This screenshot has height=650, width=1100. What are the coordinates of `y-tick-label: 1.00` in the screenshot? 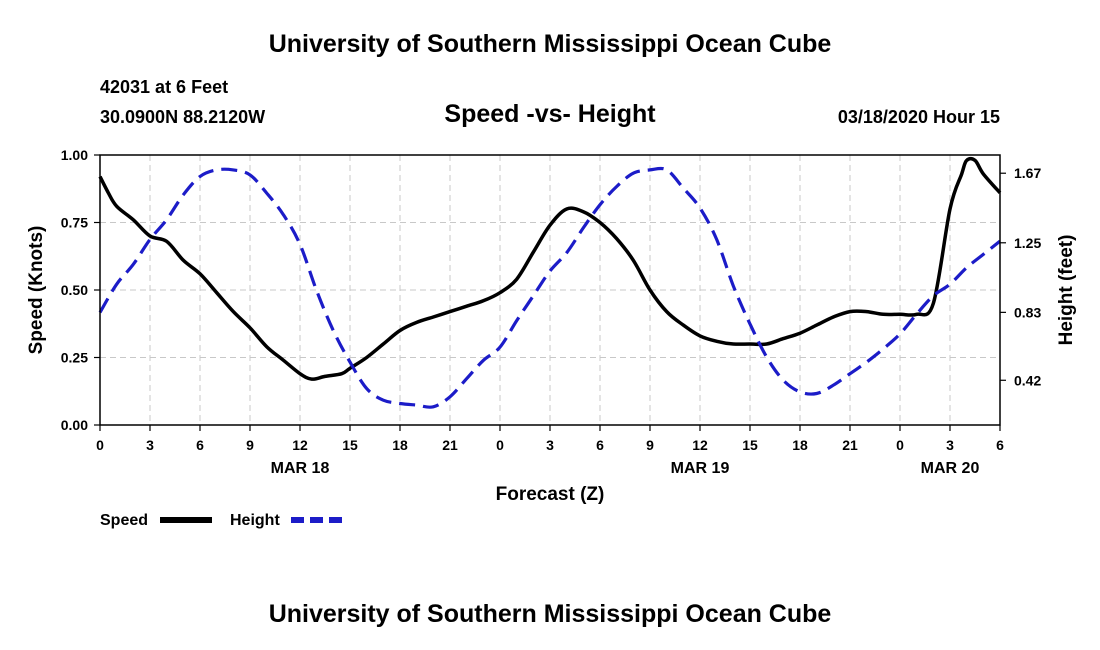 It's located at (74, 155).